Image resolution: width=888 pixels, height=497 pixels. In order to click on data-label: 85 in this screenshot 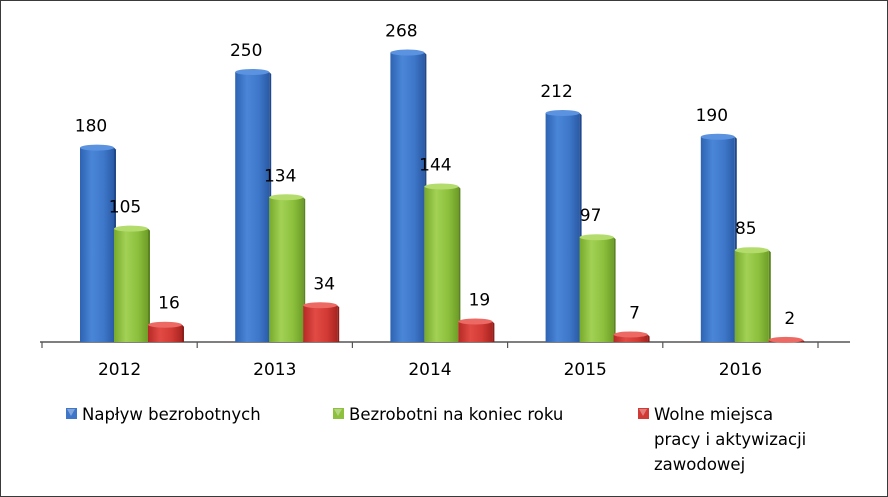, I will do `click(746, 229)`.